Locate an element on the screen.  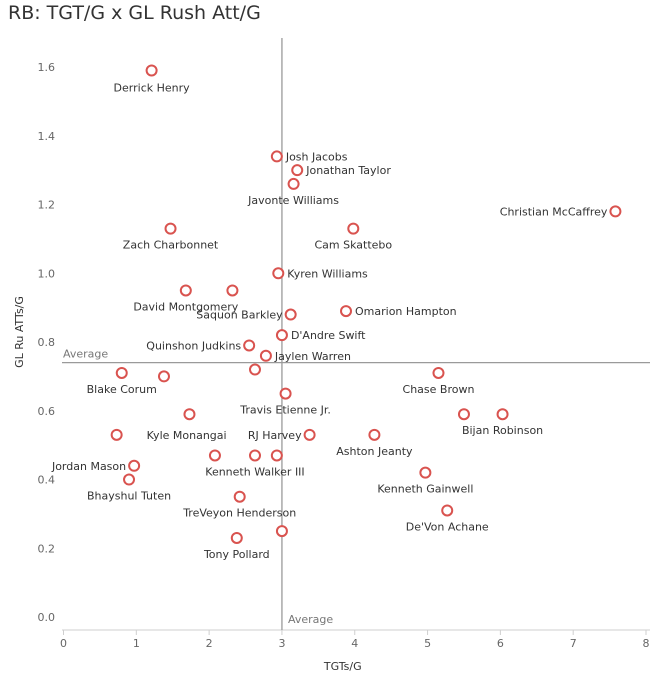
x-tick-label: 5 is located at coordinates (427, 643).